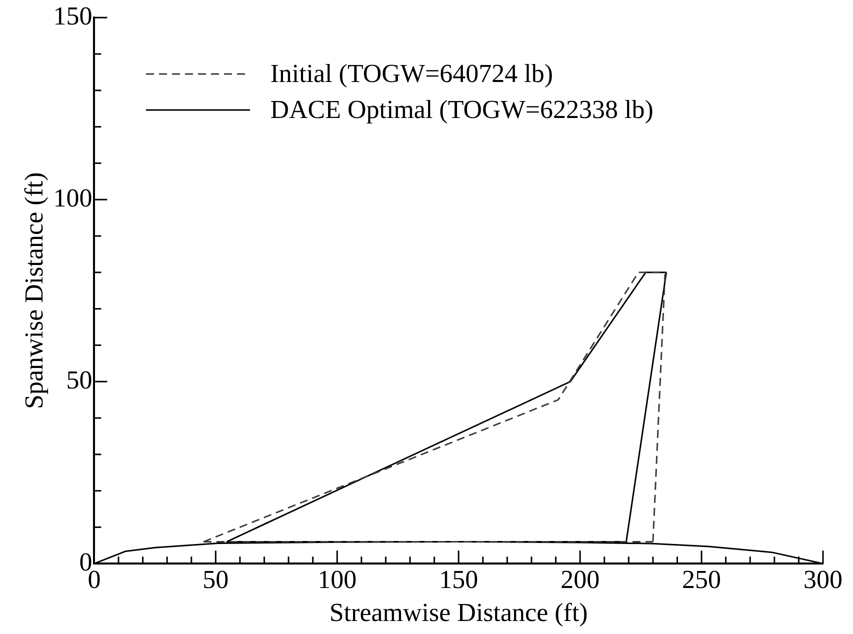  Describe the element at coordinates (72, 15) in the screenshot. I see `y-tick-label: 150` at that location.